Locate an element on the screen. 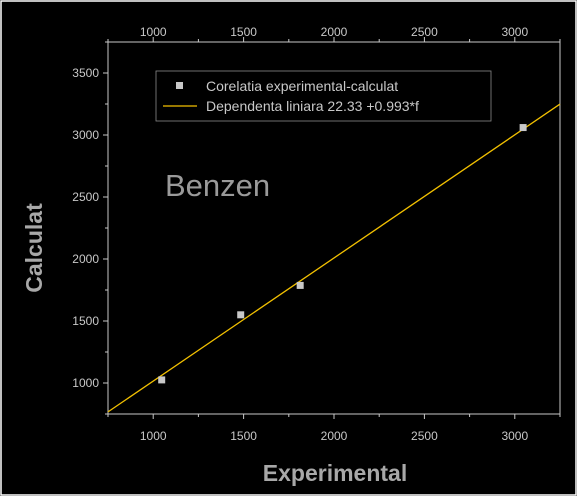 This screenshot has width=577, height=496. x-axis-title: Experimental is located at coordinates (335, 473).